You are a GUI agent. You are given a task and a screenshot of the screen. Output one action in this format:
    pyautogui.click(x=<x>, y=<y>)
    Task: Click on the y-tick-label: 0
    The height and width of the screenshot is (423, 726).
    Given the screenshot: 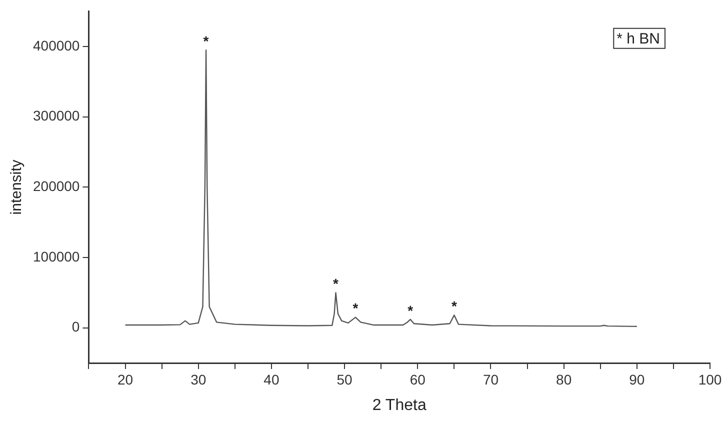 What is the action you would take?
    pyautogui.click(x=76, y=326)
    